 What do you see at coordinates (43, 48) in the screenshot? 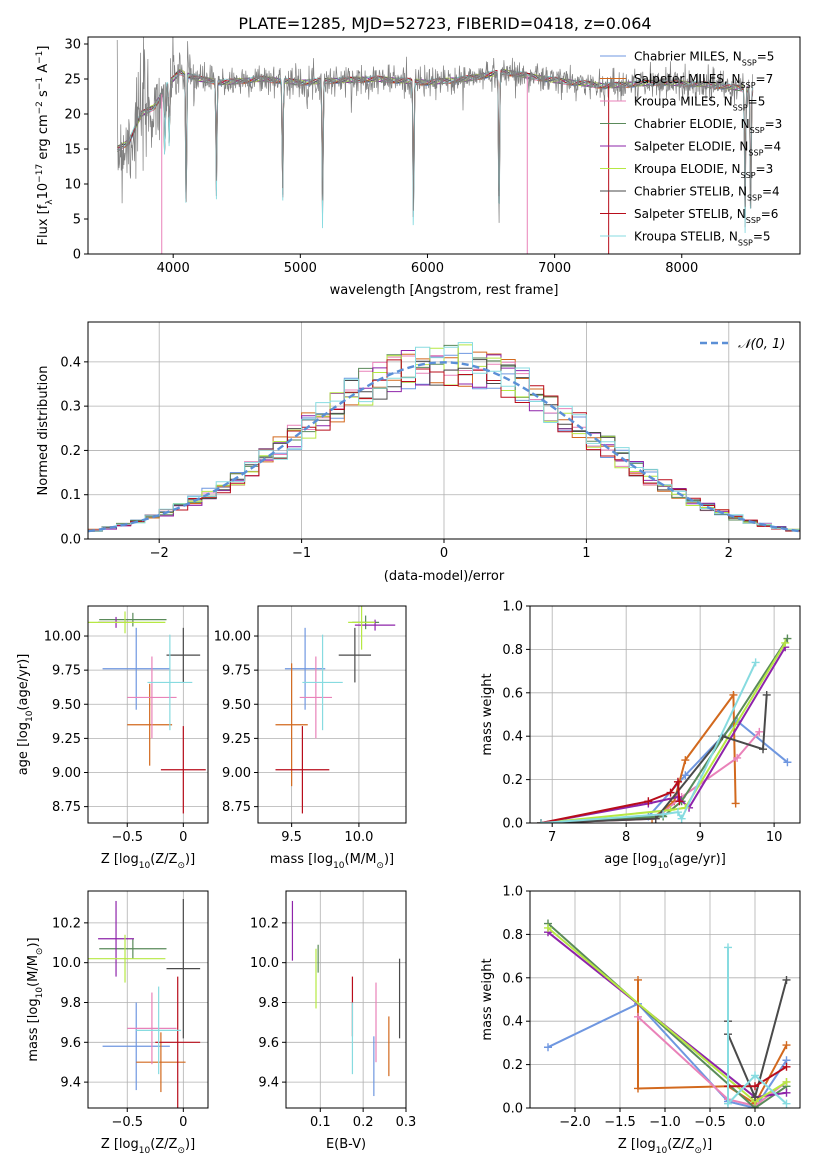
I see `label-part: ]` at bounding box center [43, 48].